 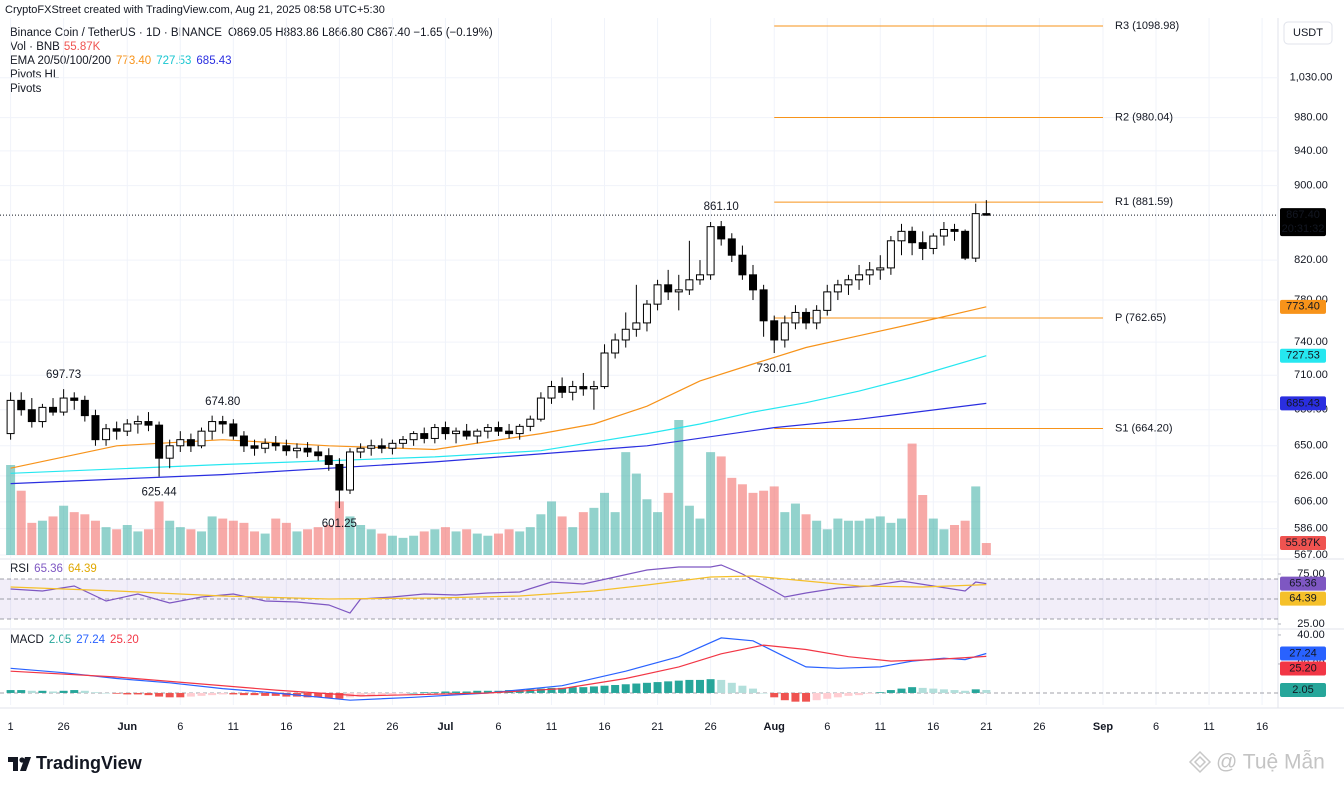 What do you see at coordinates (1311, 78) in the screenshot?
I see `y-tick-label: 1,030.00` at bounding box center [1311, 78].